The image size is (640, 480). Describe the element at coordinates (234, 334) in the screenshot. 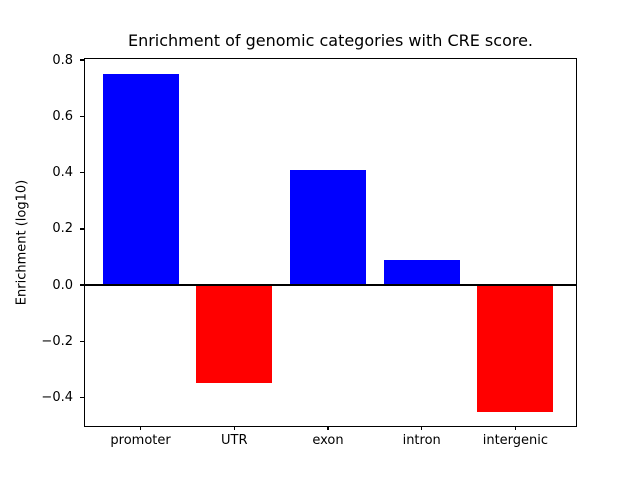

I see `bar-UTR` at that location.